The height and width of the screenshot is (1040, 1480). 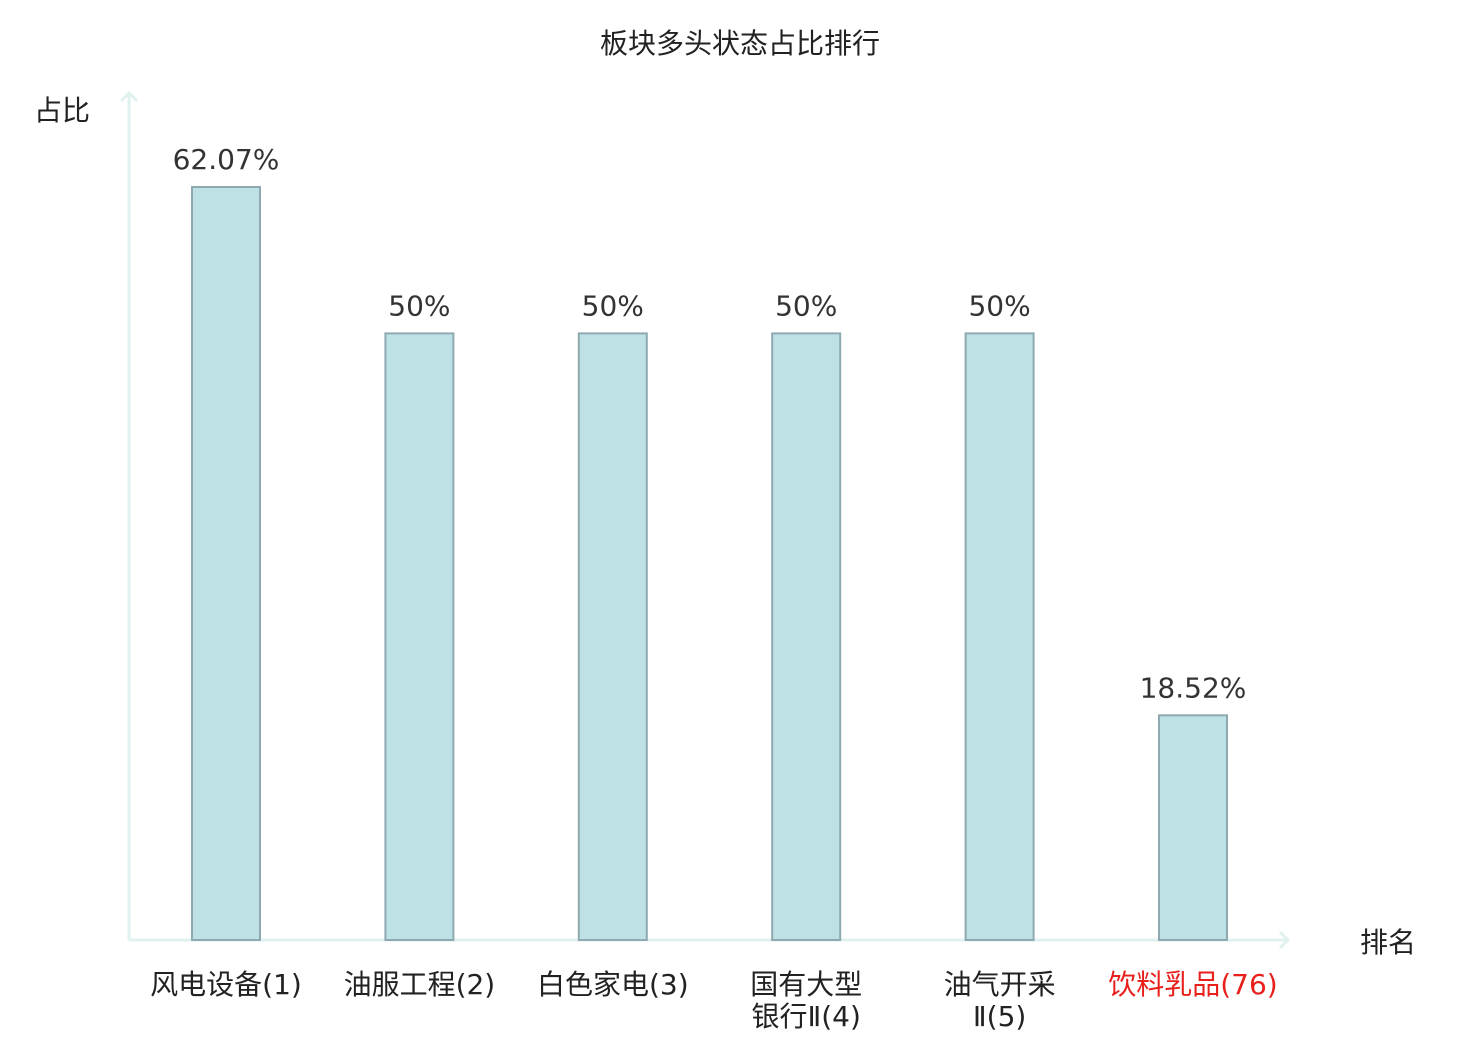 What do you see at coordinates (740, 43) in the screenshot?
I see `chart-title: 板块多头状态占比排行` at bounding box center [740, 43].